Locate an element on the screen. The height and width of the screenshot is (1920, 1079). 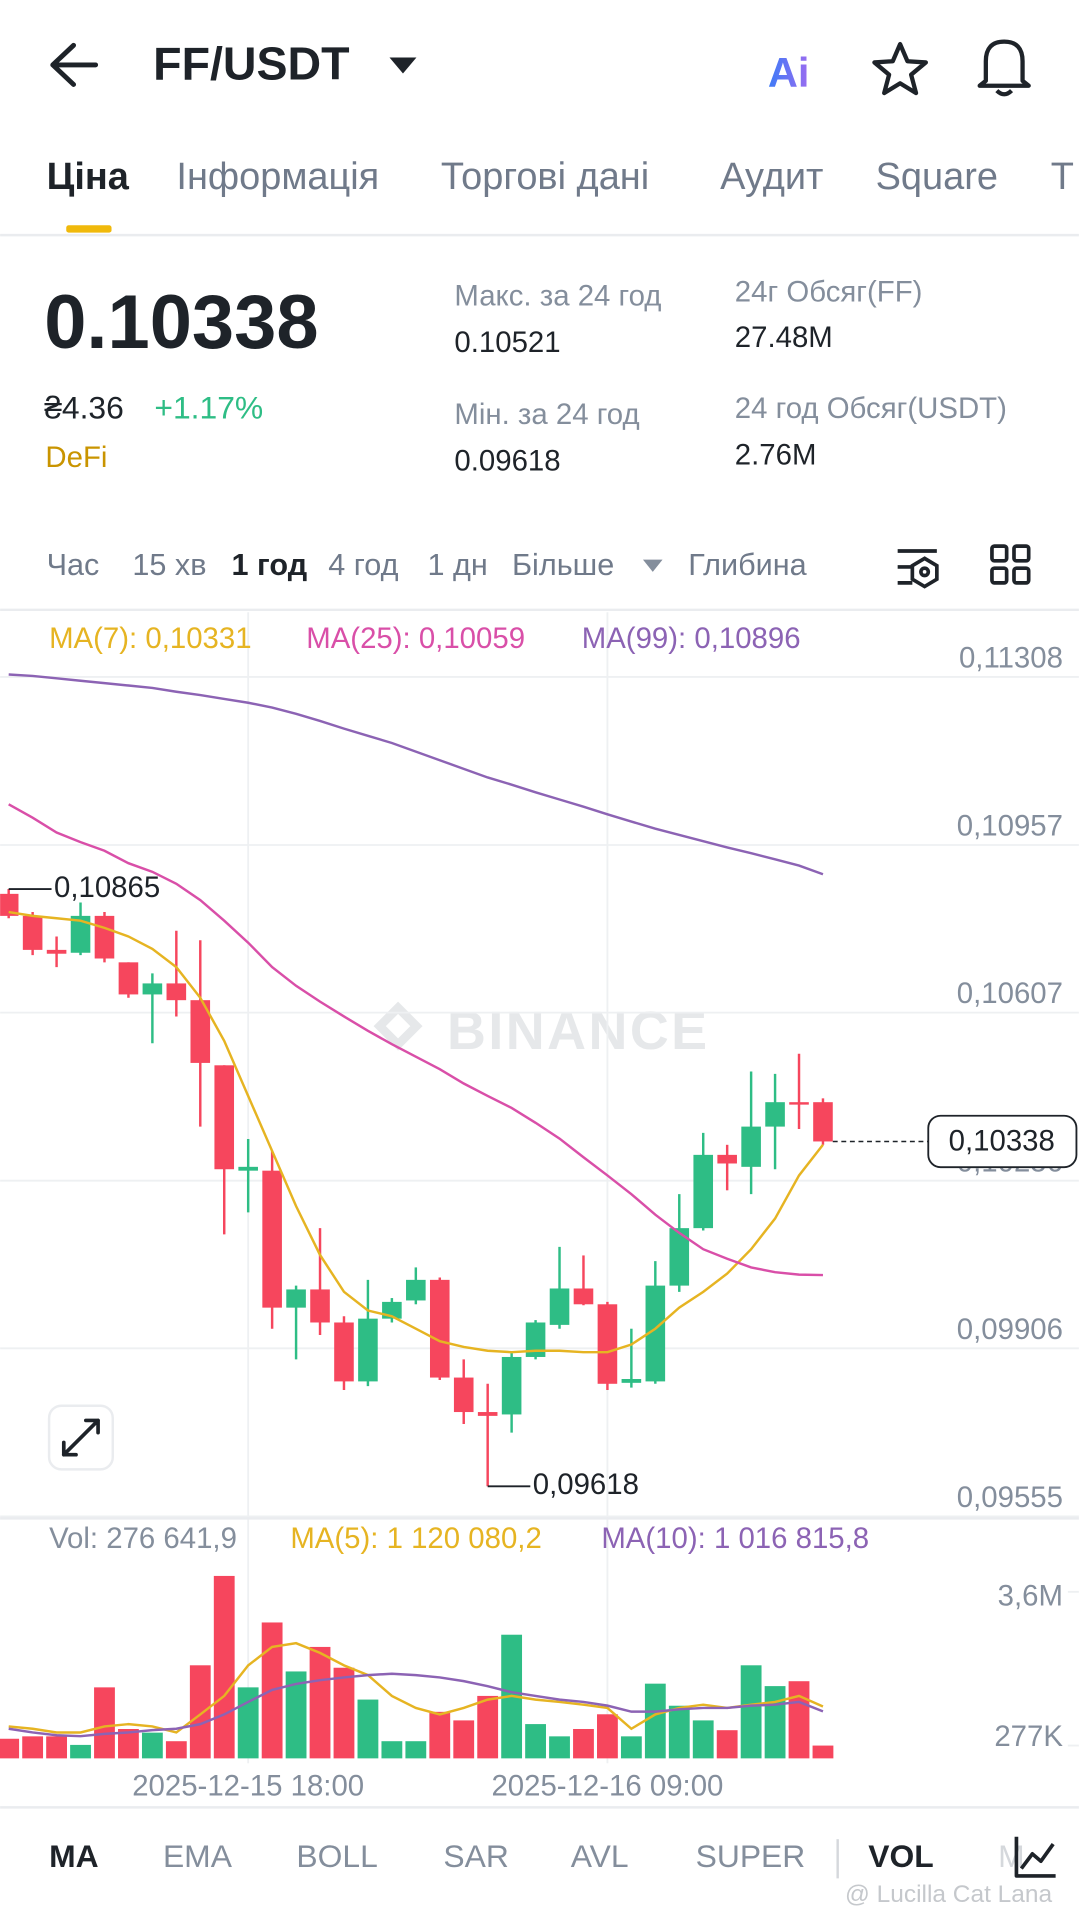
y-tick-label: 0,10957 is located at coordinates (1010, 826).